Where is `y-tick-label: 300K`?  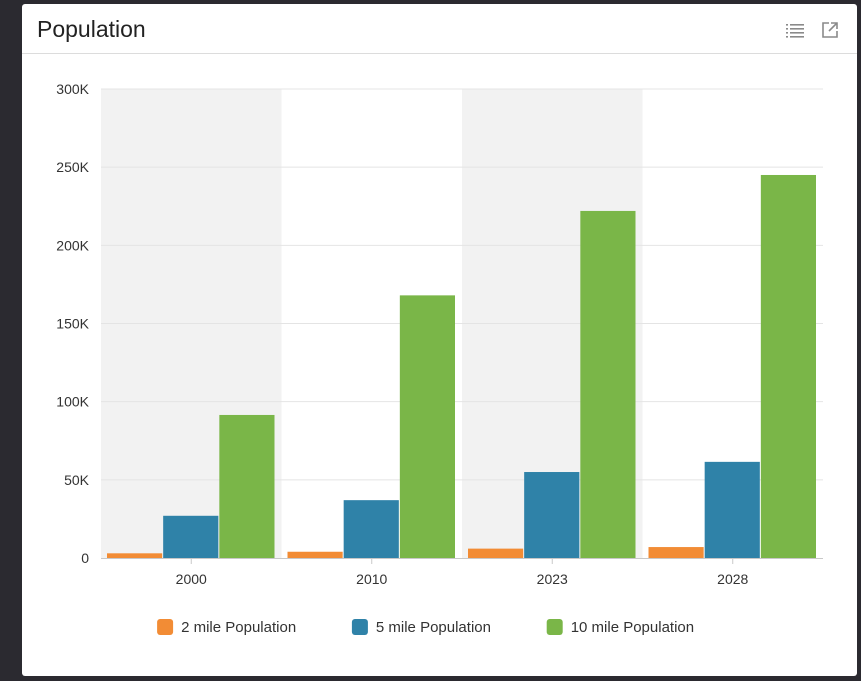
y-tick-label: 300K is located at coordinates (72, 89).